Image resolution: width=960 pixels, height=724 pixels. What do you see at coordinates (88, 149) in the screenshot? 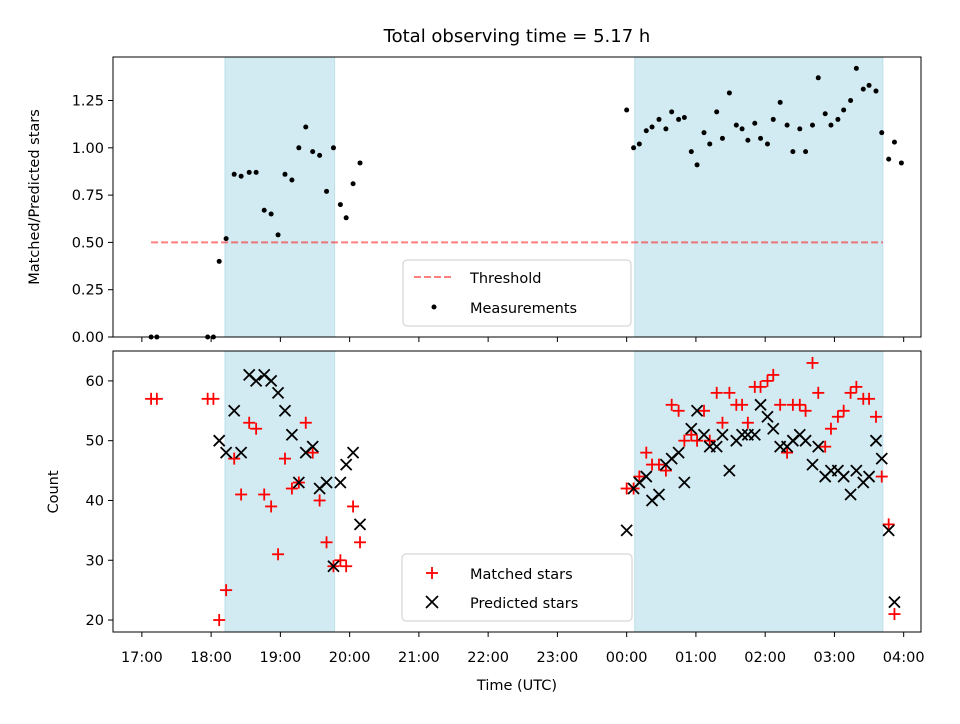
I see `y-tick-label: 1.00` at bounding box center [88, 149].